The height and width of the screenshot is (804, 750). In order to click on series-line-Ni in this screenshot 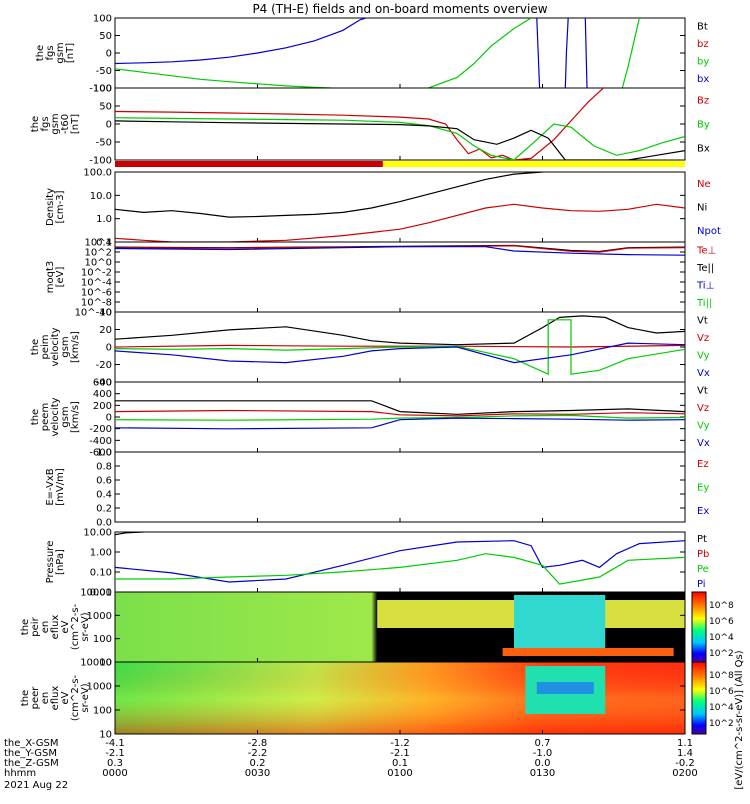, I will do `click(329, 195)`.